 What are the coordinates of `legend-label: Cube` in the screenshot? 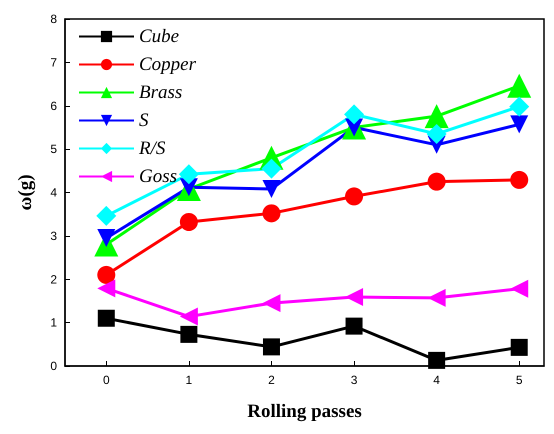 It's located at (159, 36).